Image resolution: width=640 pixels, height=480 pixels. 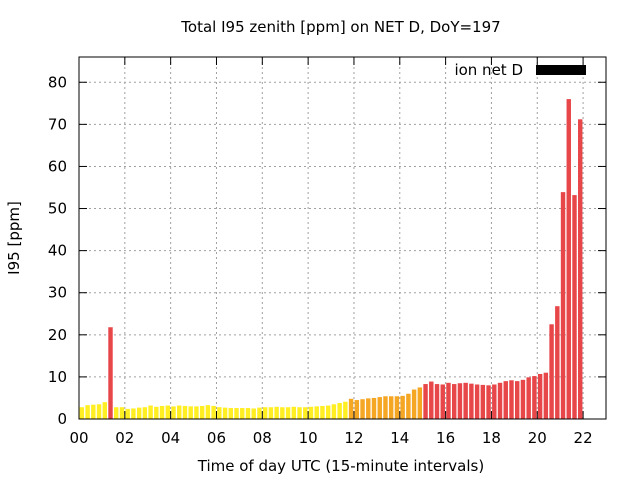 I want to click on x-tick-label: 20, so click(x=537, y=438).